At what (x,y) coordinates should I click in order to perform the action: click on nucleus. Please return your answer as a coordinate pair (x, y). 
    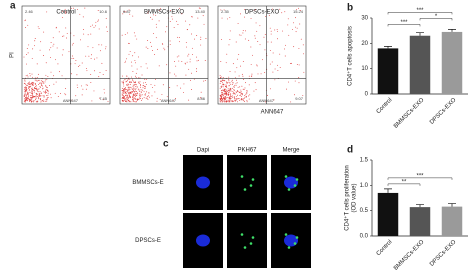
    Looking at the image, I should click on (203, 182).